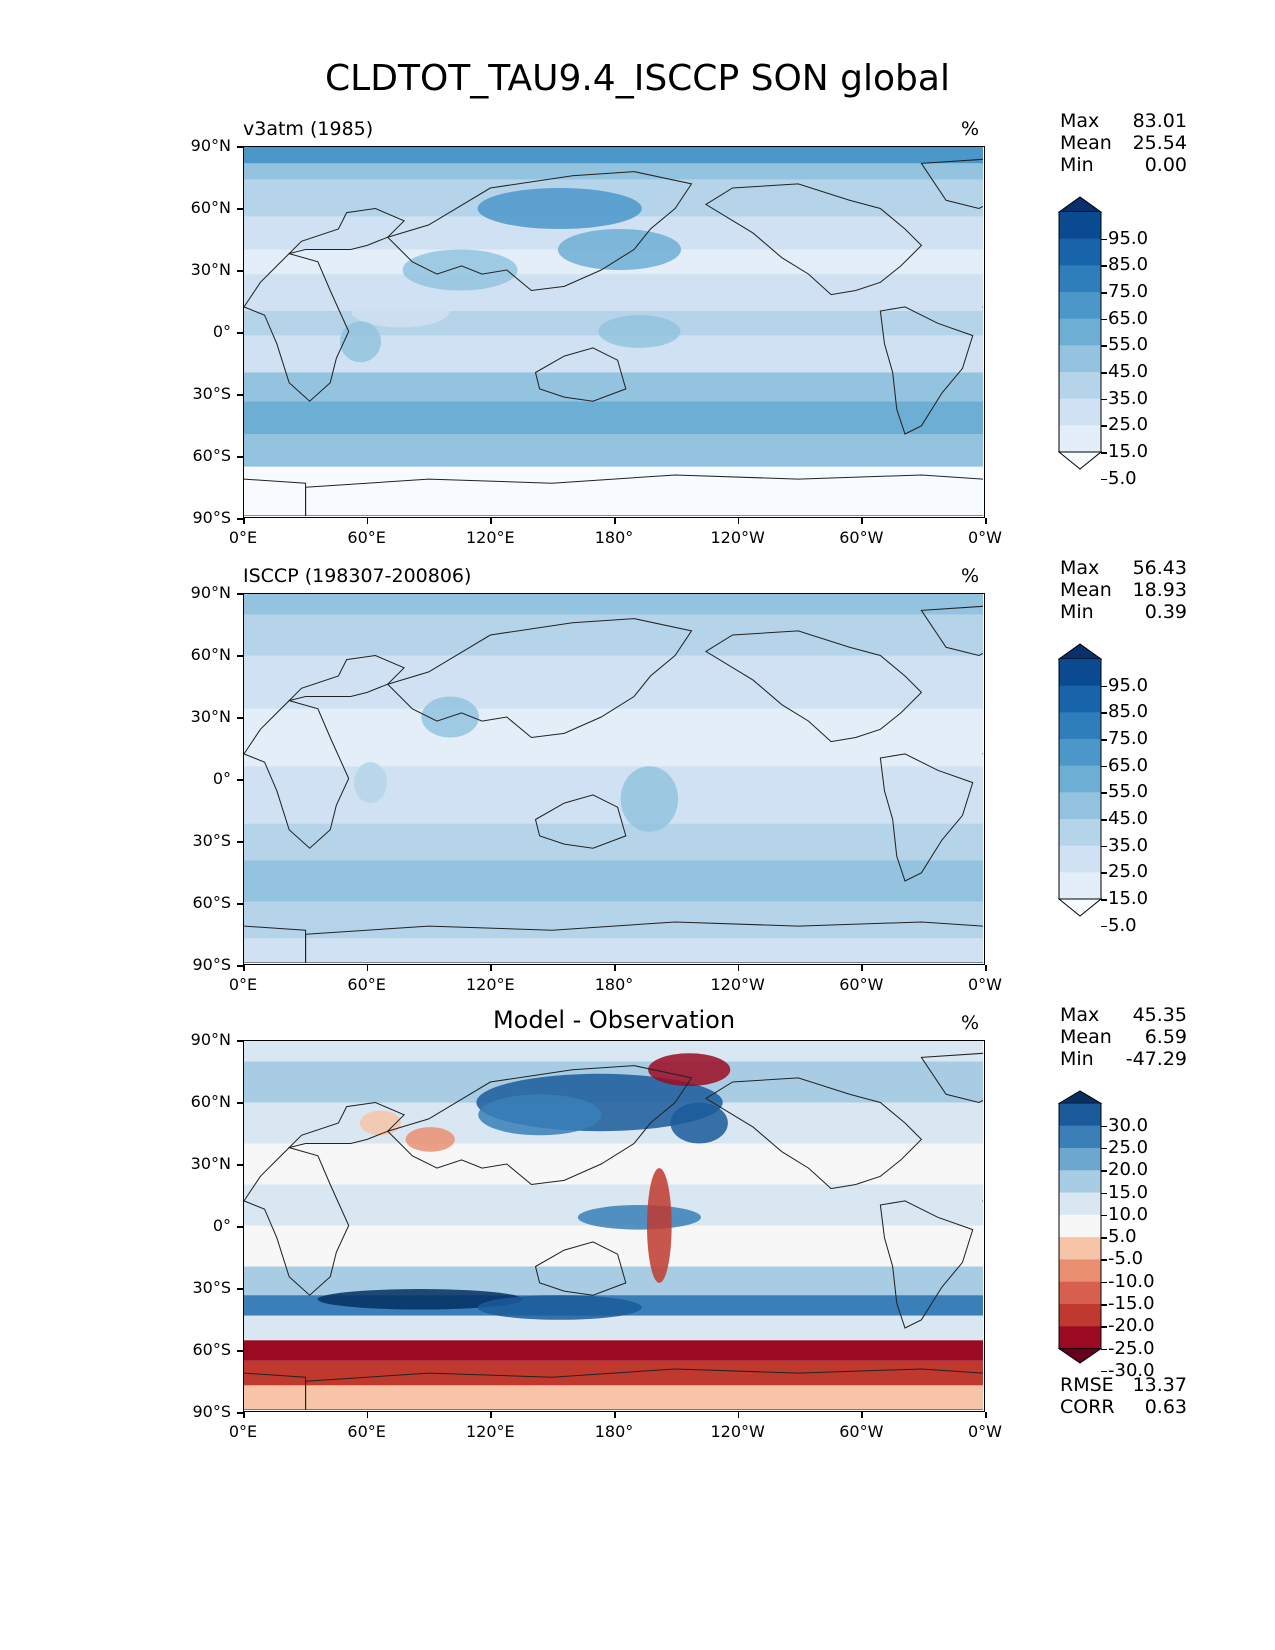  I want to click on stat-row: Min 0.39, so click(1123, 612).